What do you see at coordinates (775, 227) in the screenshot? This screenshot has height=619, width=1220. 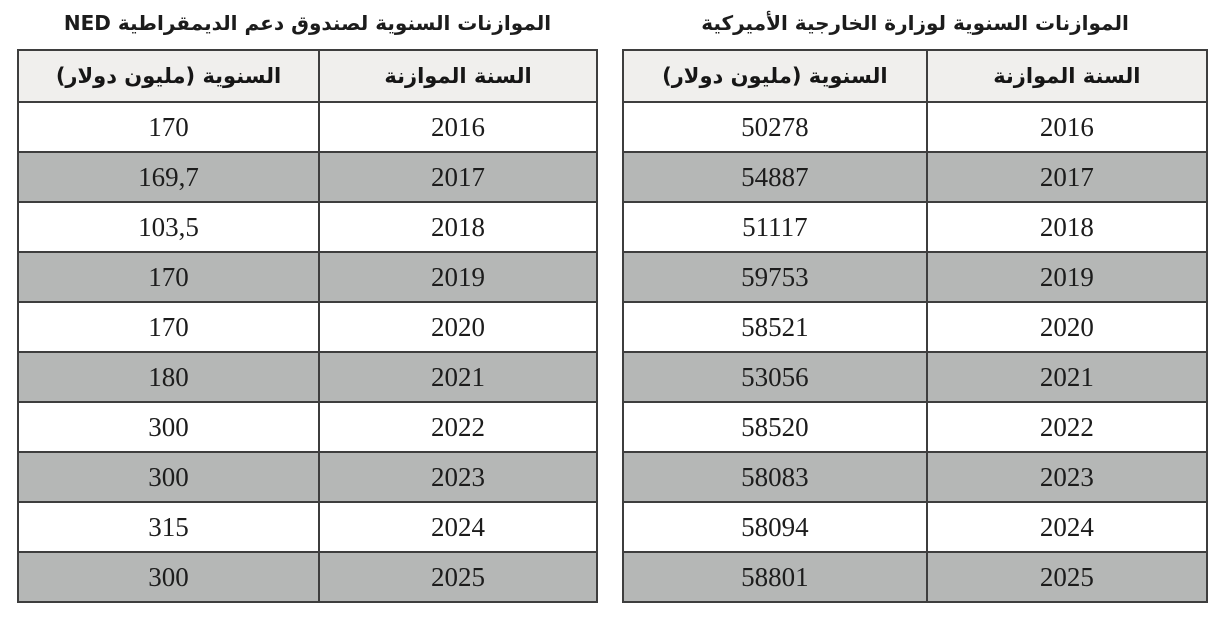 I see `amount-cell: 51117` at bounding box center [775, 227].